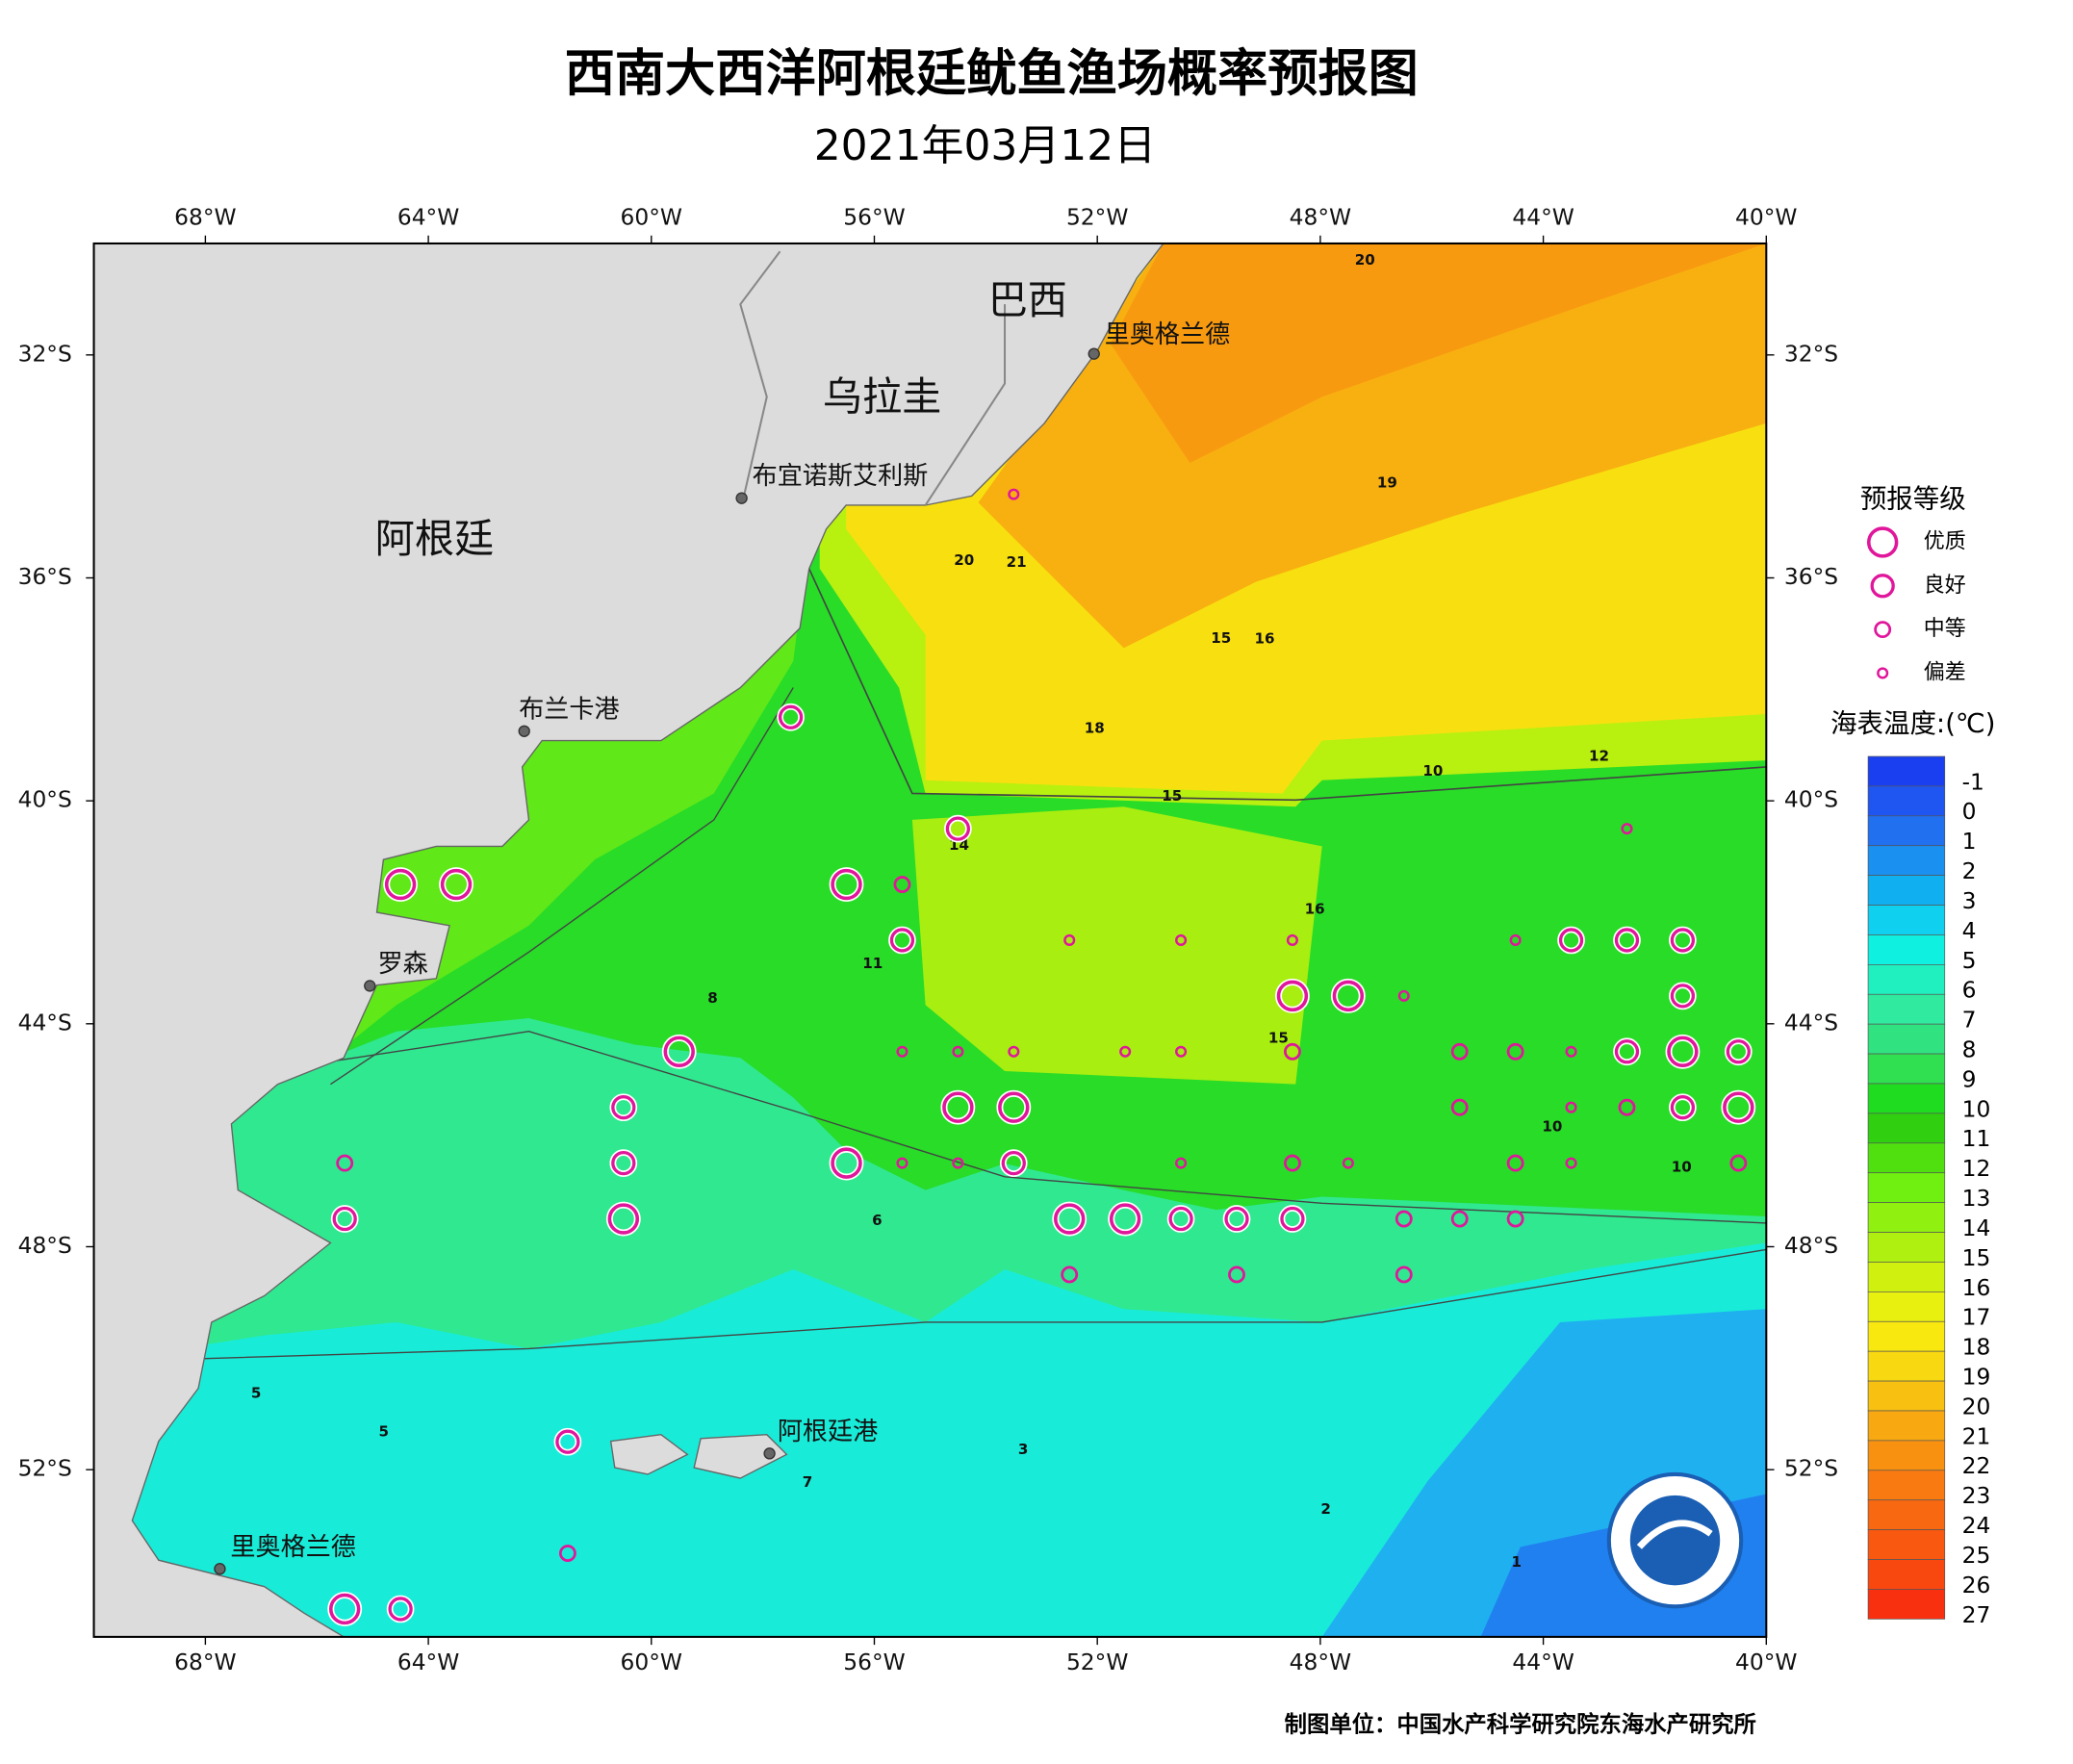  I want to click on contour-label: 1, so click(1518, 1562).